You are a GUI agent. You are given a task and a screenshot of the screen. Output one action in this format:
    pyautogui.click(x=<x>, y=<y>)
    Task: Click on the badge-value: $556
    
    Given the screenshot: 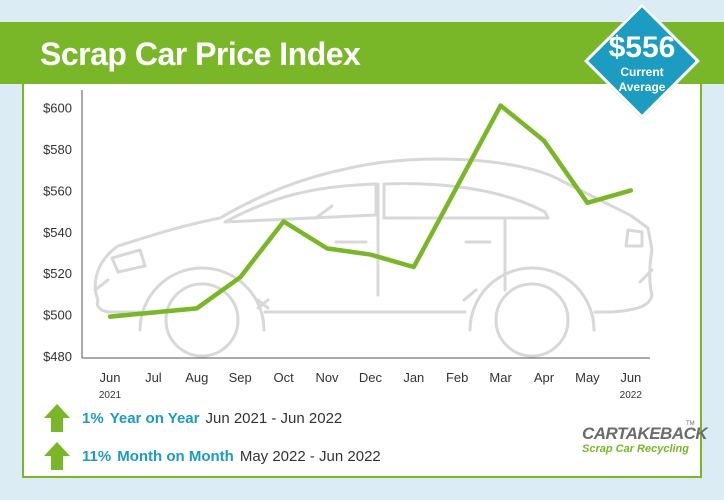 What is the action you would take?
    pyautogui.click(x=642, y=47)
    